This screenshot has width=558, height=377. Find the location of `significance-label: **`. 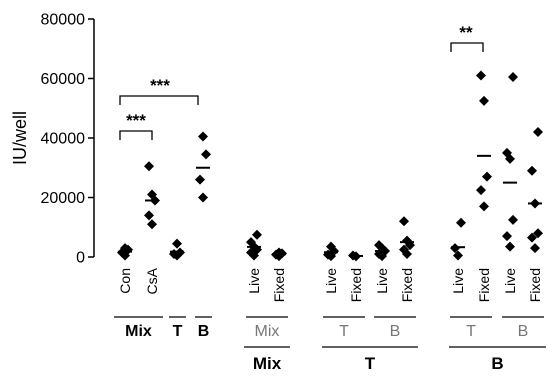

significance-label: ** is located at coordinates (466, 32).